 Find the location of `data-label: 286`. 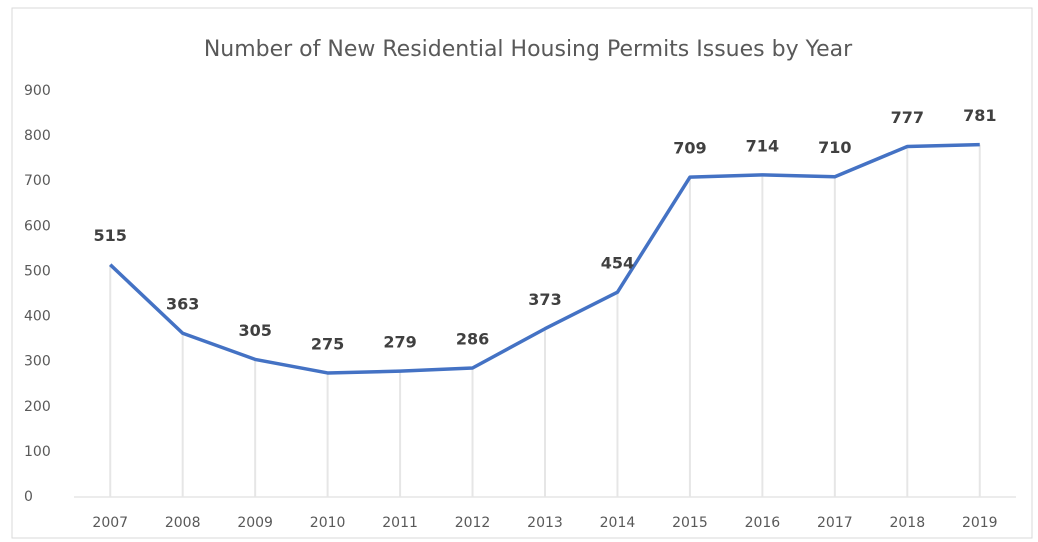

data-label: 286 is located at coordinates (472, 338).